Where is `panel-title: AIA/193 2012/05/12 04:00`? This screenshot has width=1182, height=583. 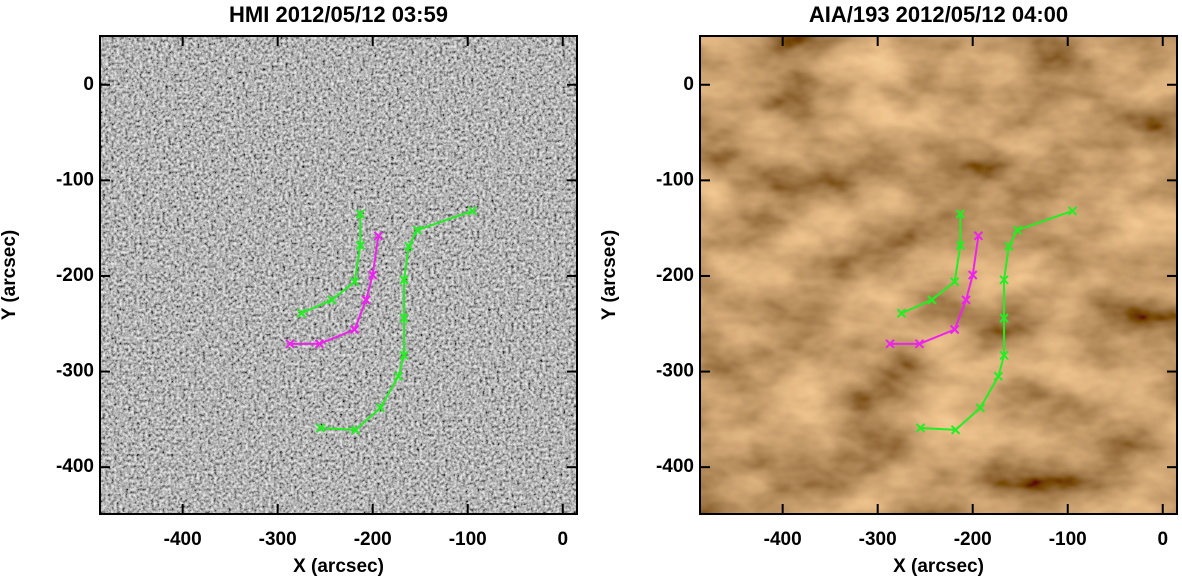
panel-title: AIA/193 2012/05/12 04:00 is located at coordinates (938, 14).